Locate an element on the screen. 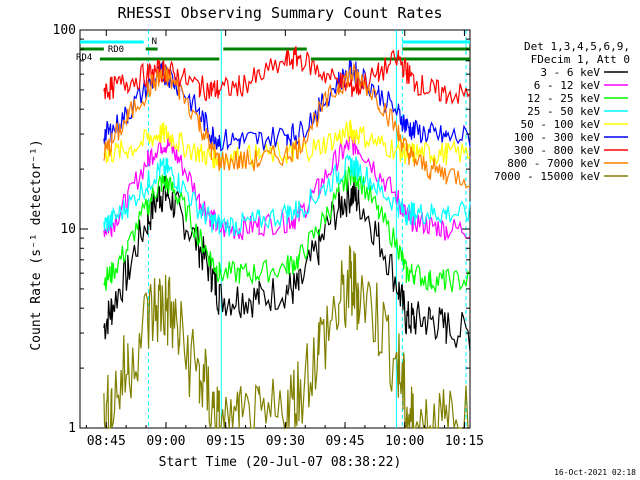 The height and width of the screenshot is (480, 640). footer-timestamp: 16-Oct-2021 02:18 is located at coordinates (595, 472).